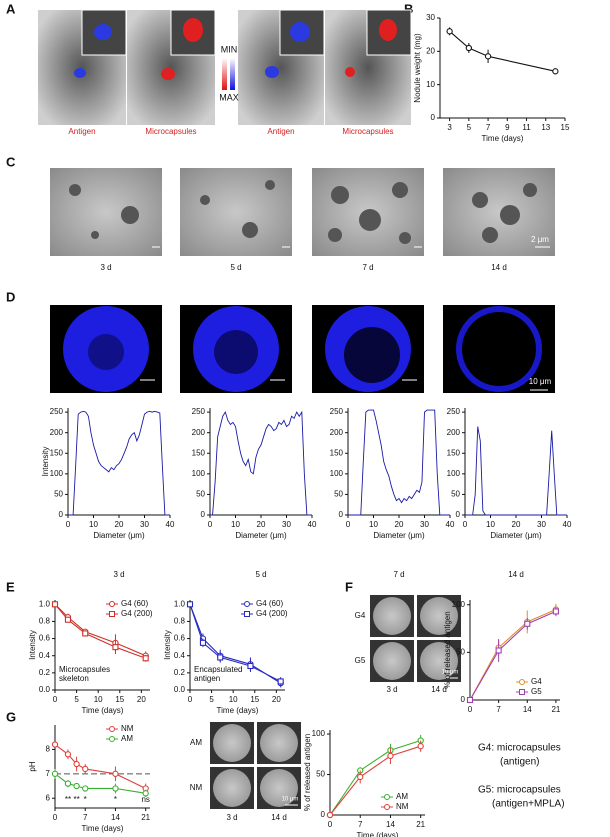  Describe the element at coordinates (218, 669) in the screenshot. I see `annotation: Encapsulated` at that location.